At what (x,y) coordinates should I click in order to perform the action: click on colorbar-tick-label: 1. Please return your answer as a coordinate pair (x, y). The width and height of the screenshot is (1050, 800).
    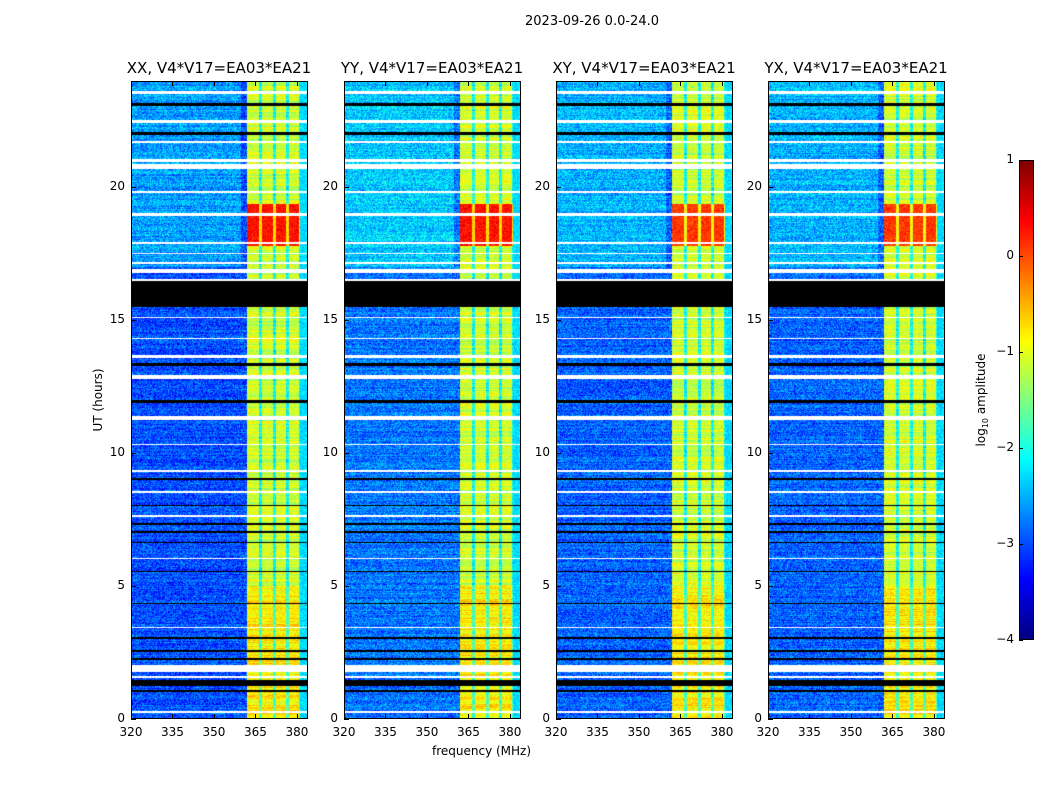
    Looking at the image, I should click on (1010, 159).